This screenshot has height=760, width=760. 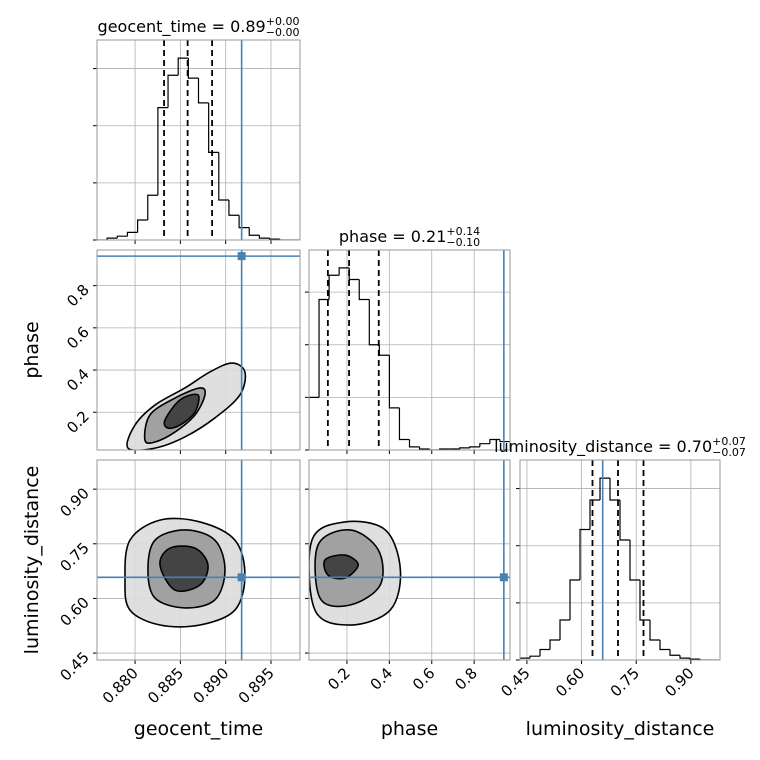 I want to click on title-subscript: −0.10, so click(x=463, y=242).